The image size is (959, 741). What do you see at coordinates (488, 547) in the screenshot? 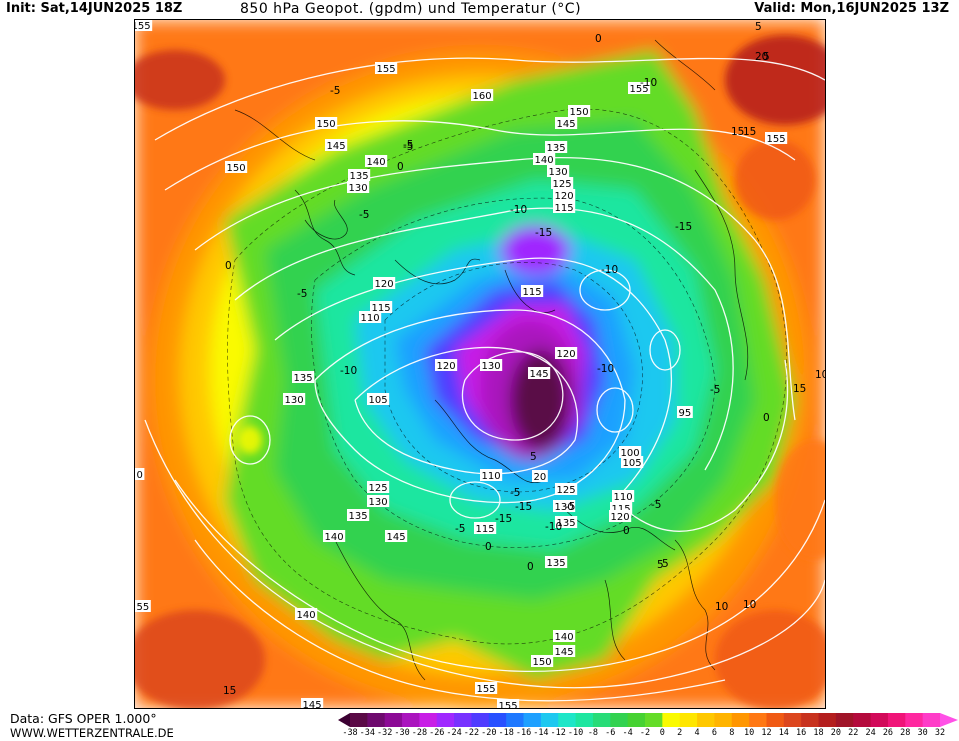
I see `temperature-label: 0` at bounding box center [488, 547].